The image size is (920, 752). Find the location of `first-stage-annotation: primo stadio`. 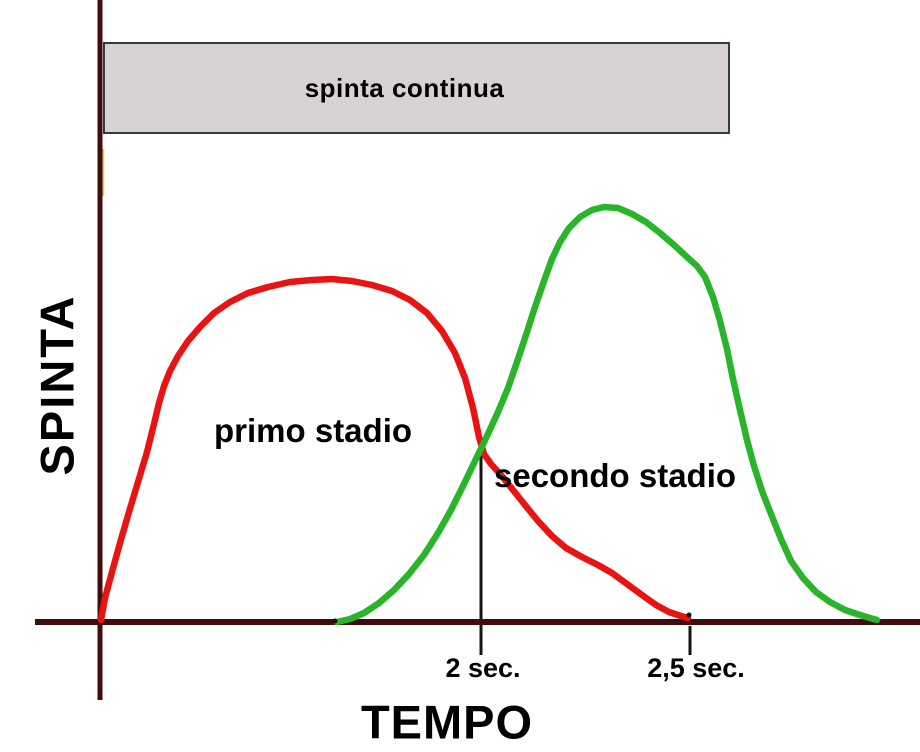

first-stage-annotation: primo stadio is located at coordinates (313, 430).